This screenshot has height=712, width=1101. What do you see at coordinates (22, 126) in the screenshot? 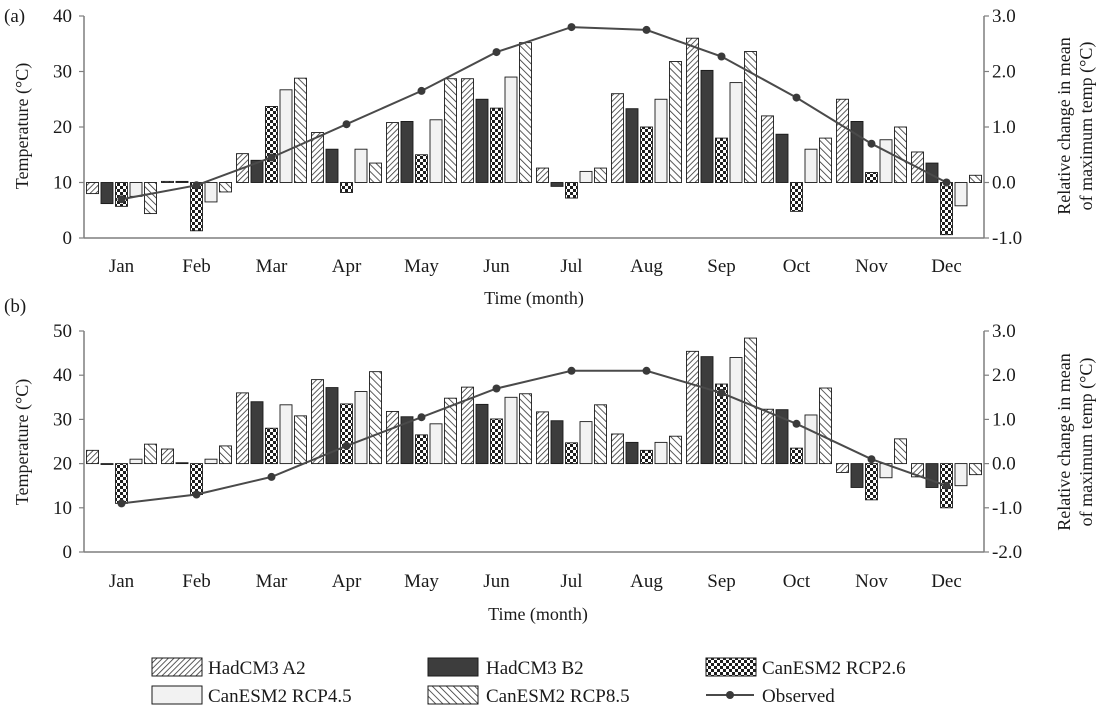
I see `y-axis-label: Temperature (°C)` at bounding box center [22, 126].